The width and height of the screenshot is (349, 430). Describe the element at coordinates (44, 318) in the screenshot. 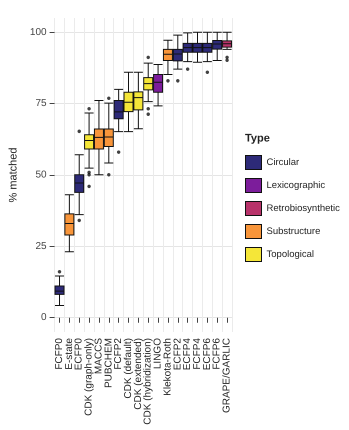

I see `y-tick-label: 0` at that location.